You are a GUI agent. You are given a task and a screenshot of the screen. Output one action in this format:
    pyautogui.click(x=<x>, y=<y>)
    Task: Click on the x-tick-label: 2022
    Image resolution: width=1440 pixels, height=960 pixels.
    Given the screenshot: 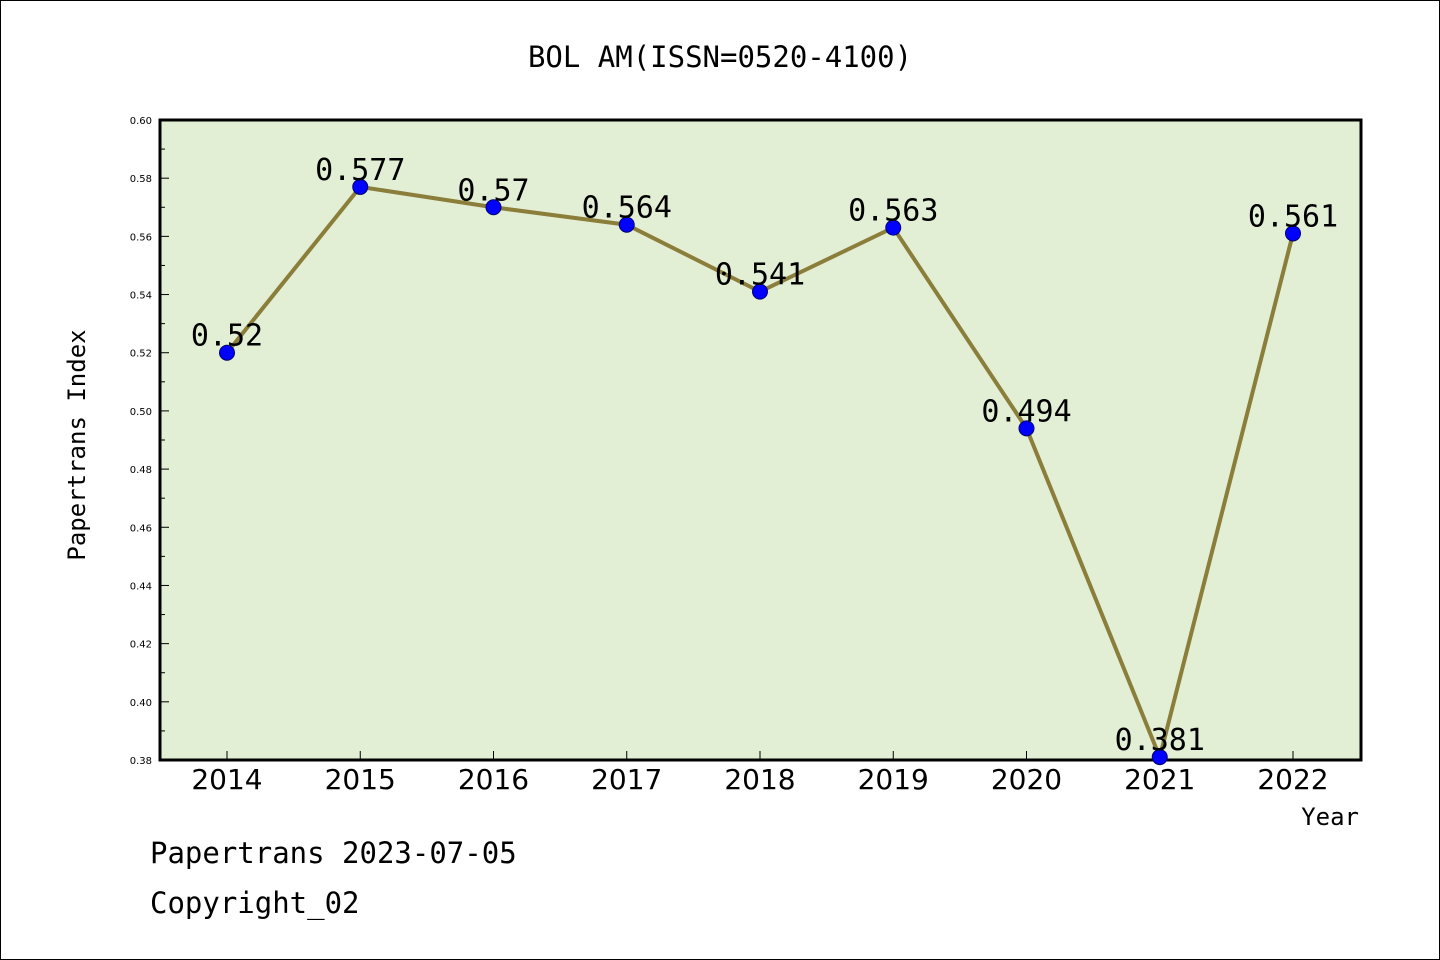 What is the action you would take?
    pyautogui.click(x=1292, y=779)
    